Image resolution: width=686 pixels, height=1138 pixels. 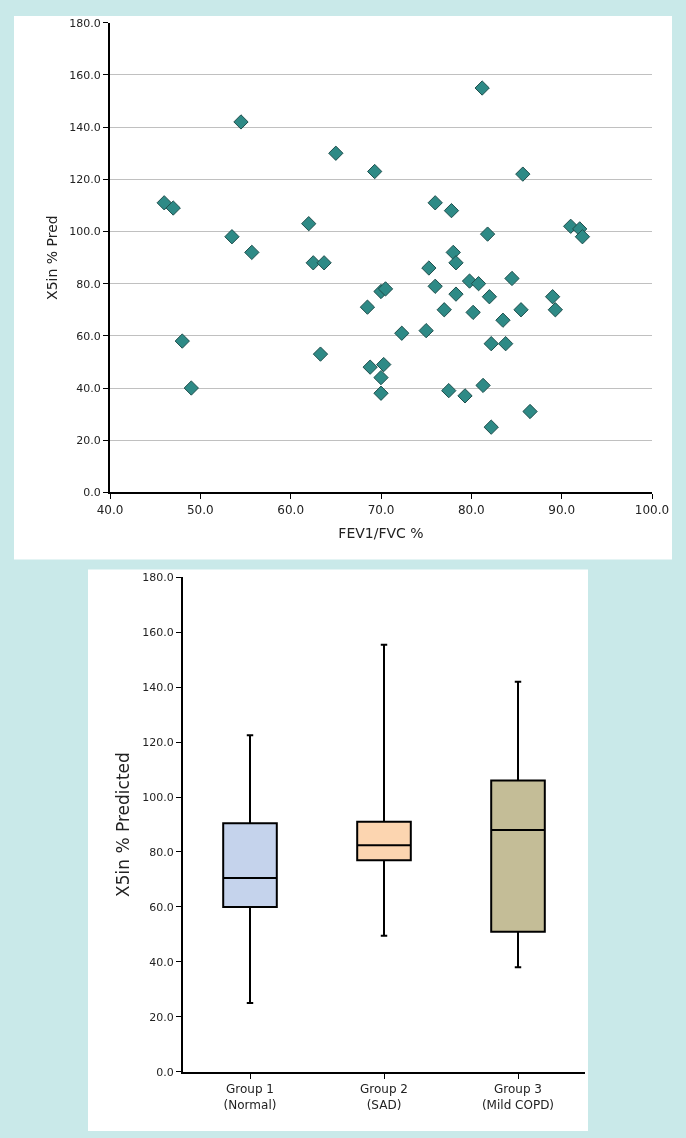 I want to click on y-axis-title: X5in % Pred, so click(x=52, y=257).